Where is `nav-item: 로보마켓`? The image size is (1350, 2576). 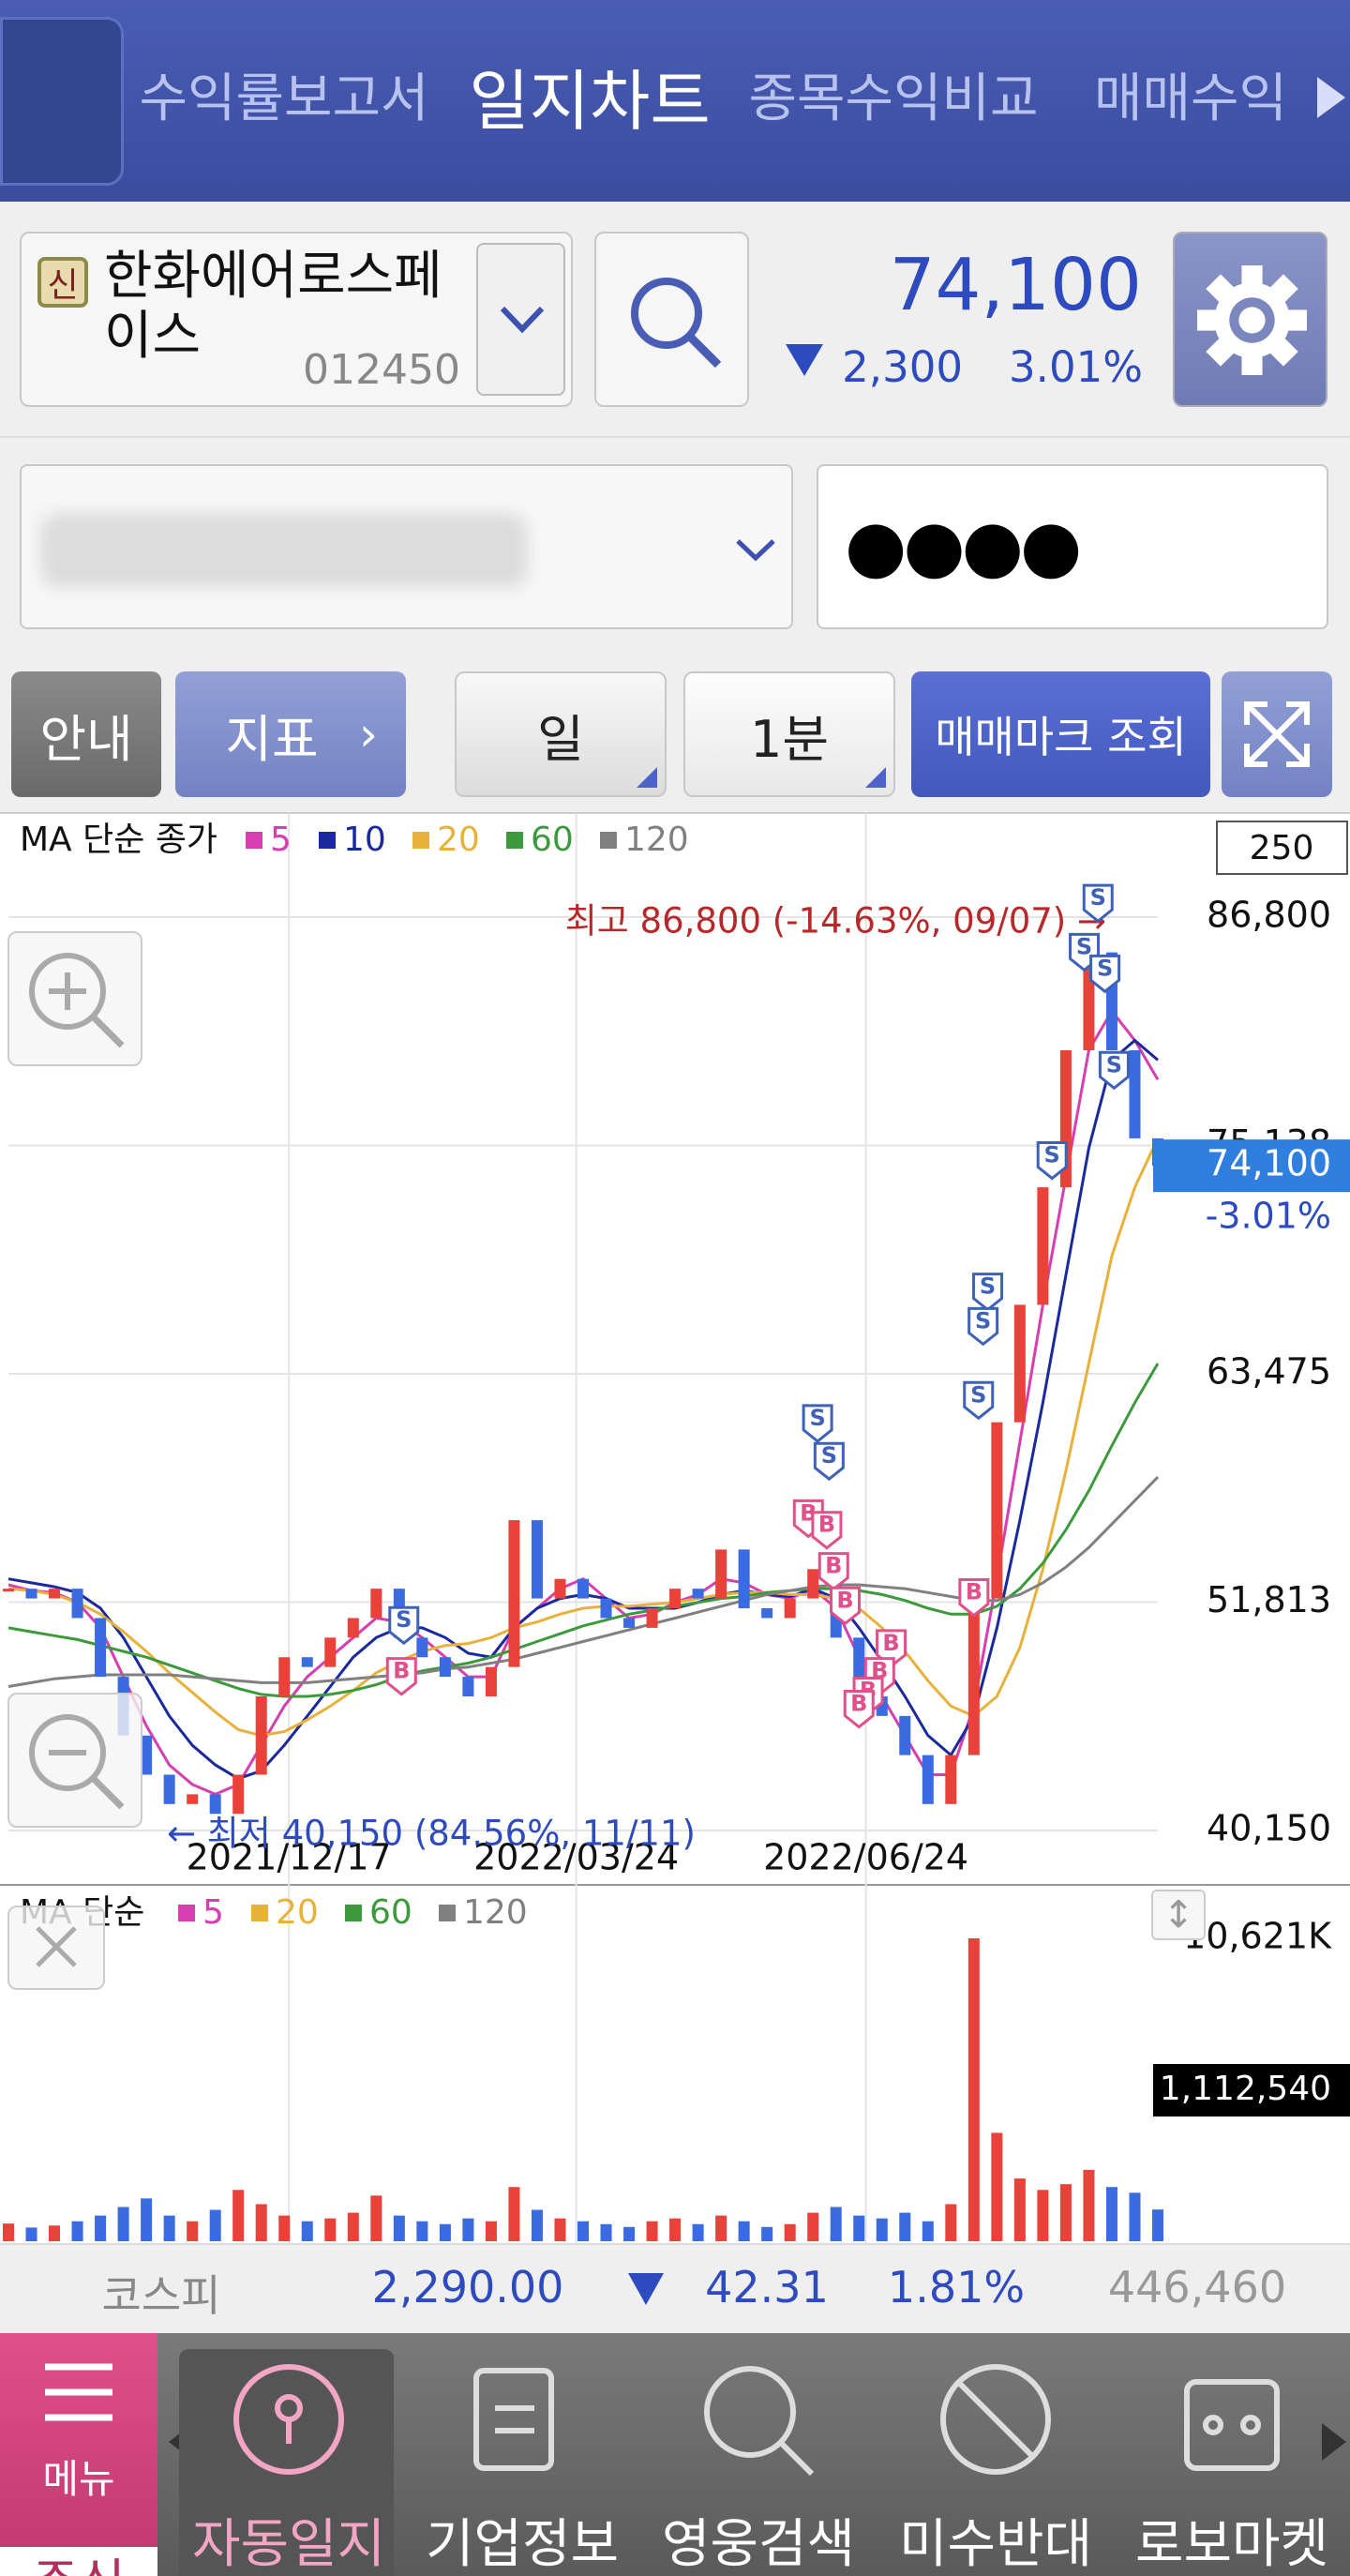
nav-item: 로보마켓 is located at coordinates (1231, 2544).